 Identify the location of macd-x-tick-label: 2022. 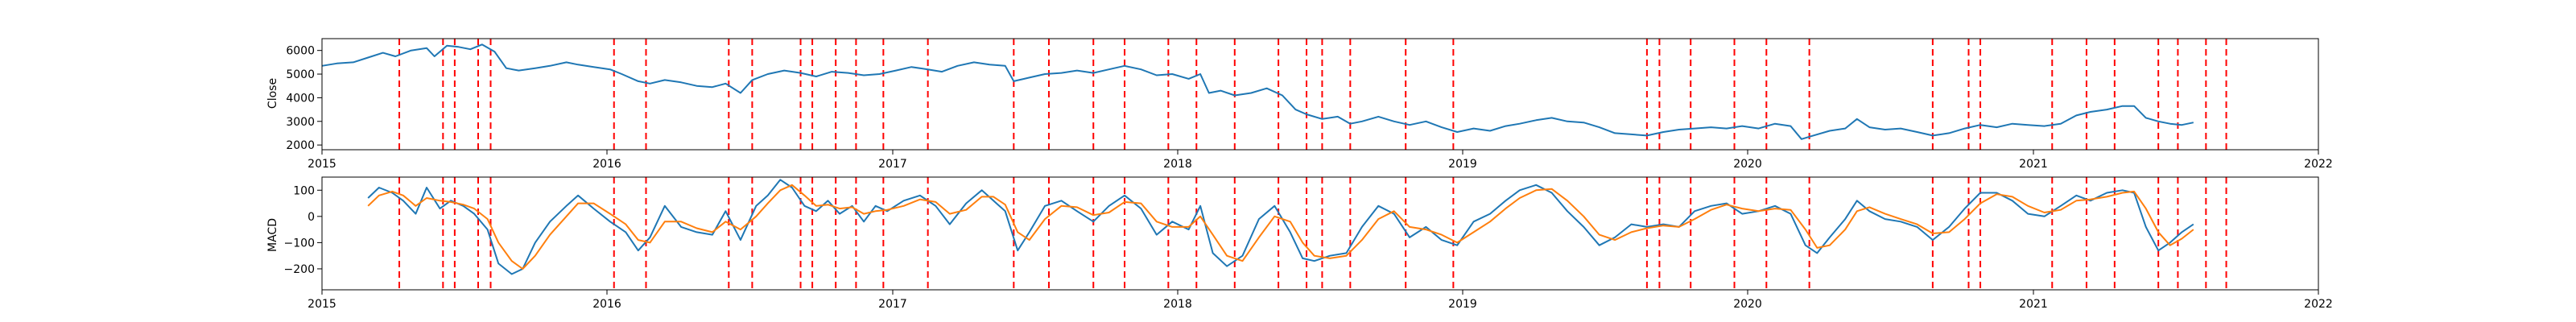
(2318, 304).